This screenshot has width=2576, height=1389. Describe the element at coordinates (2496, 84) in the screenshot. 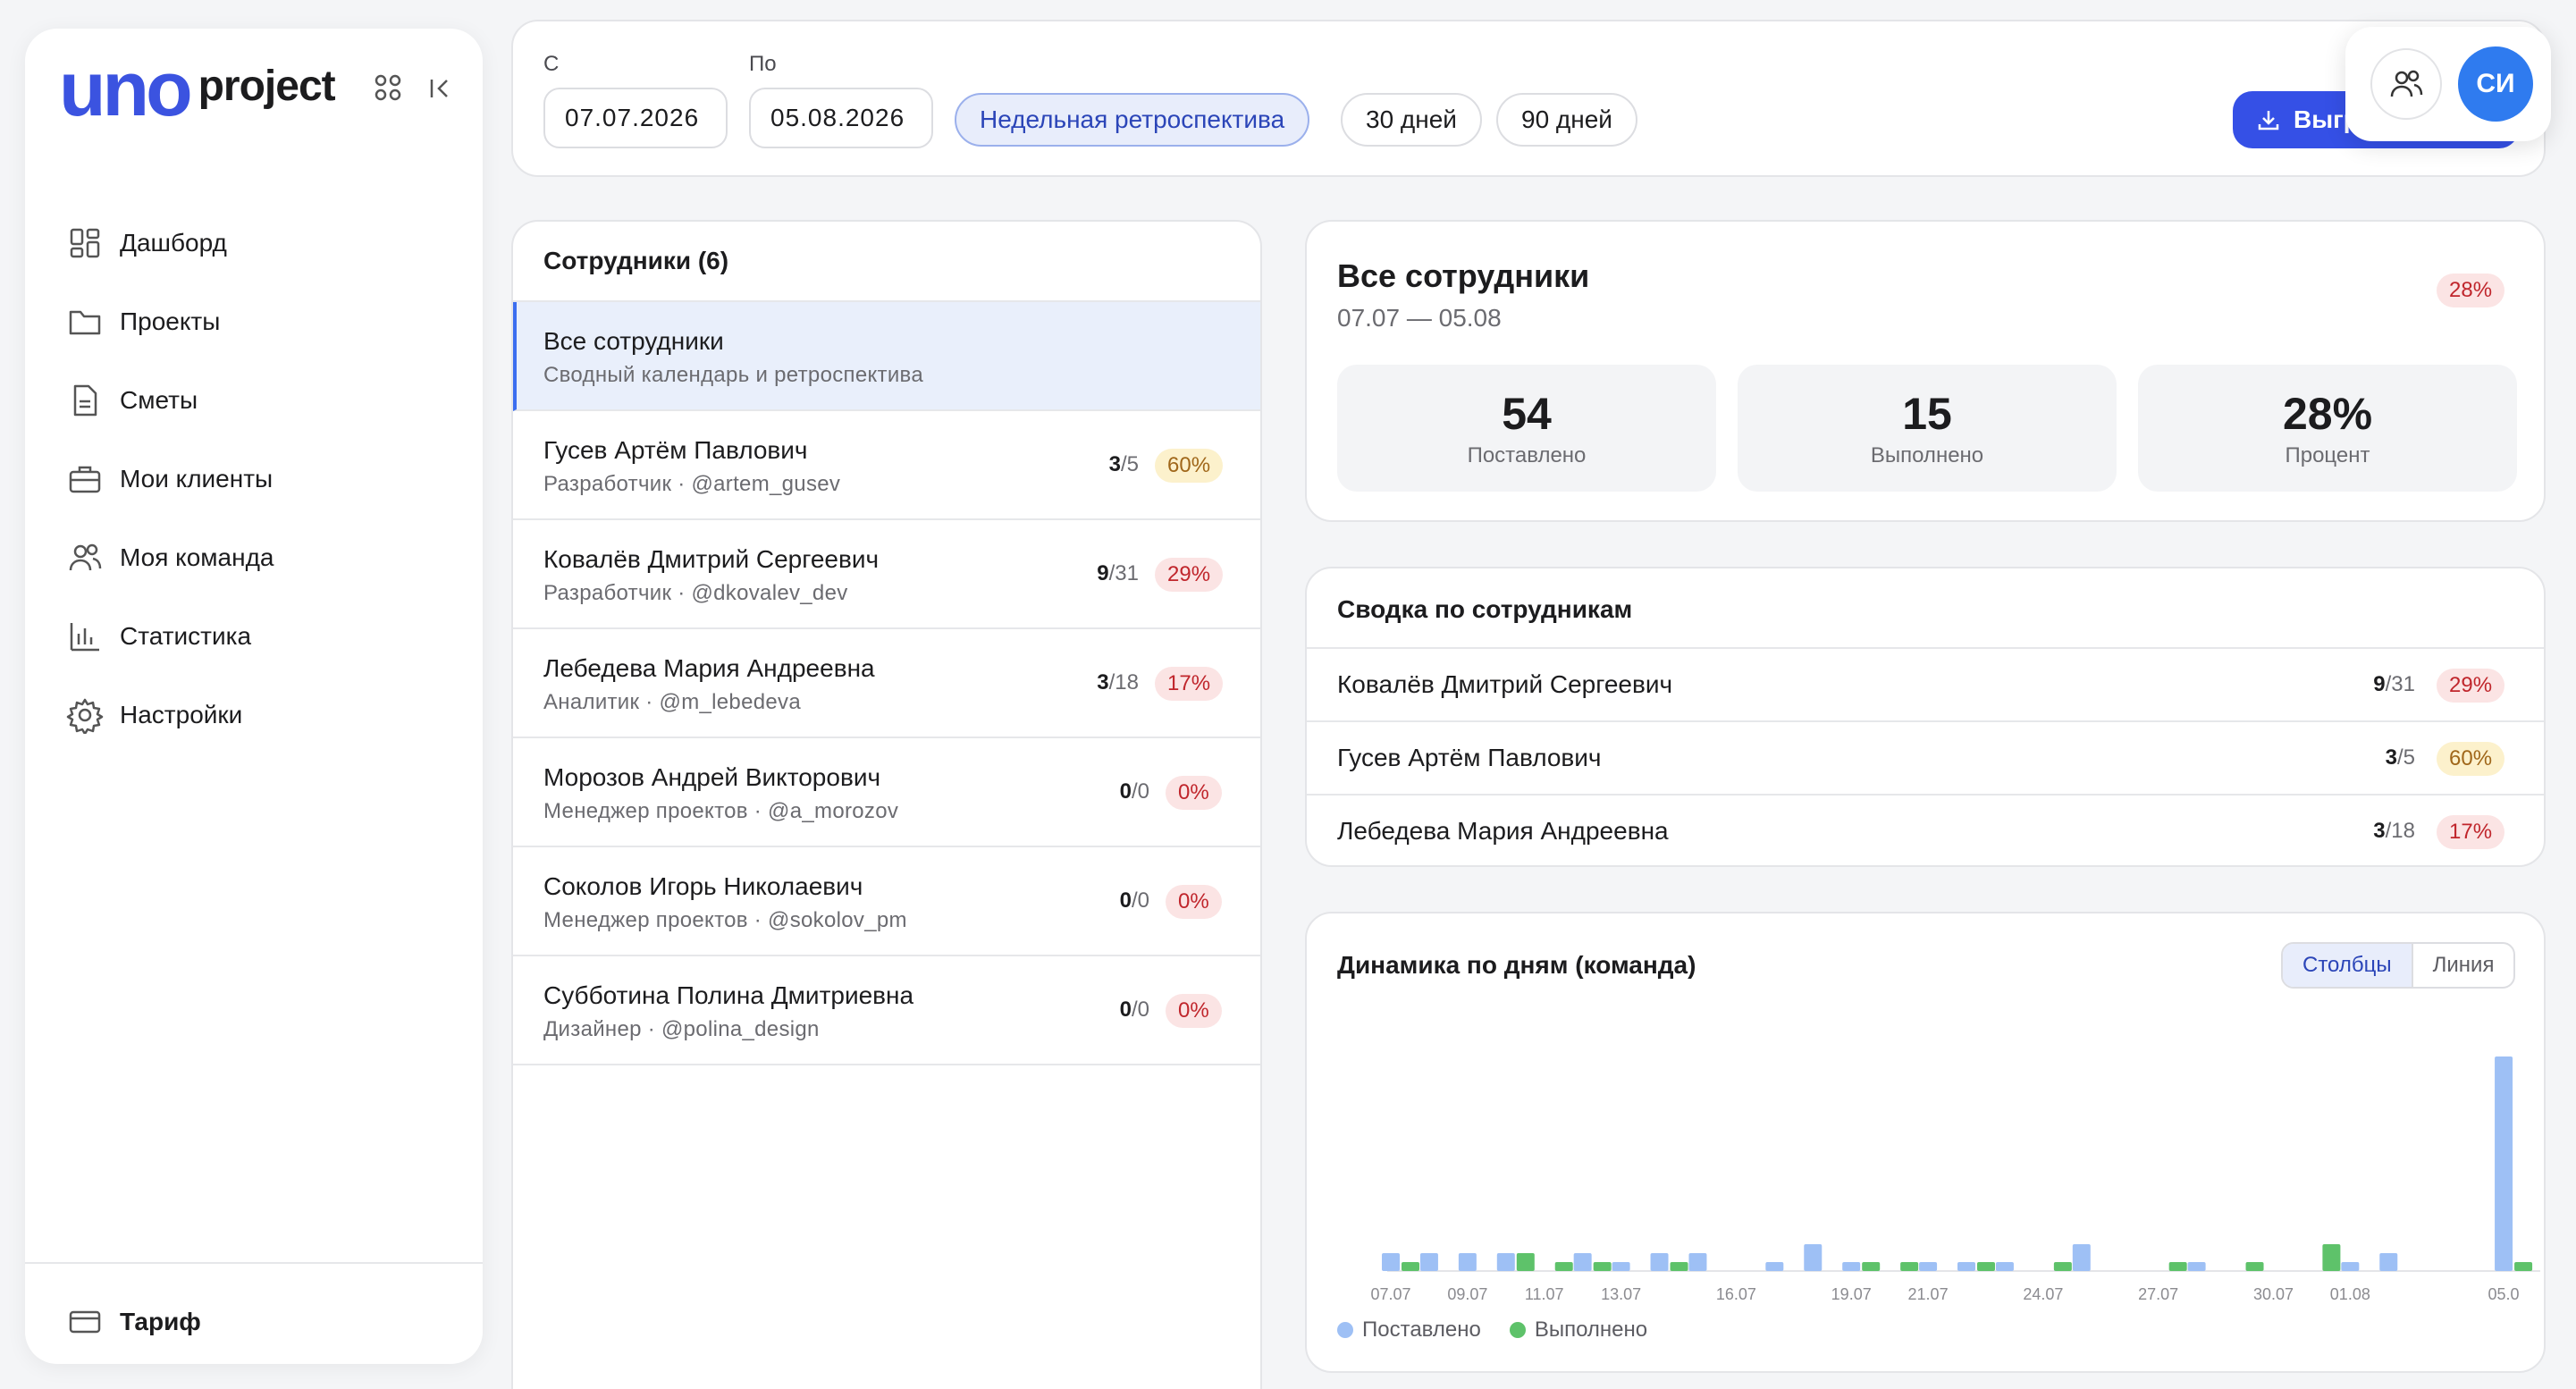

I see `avatar: СИ` at that location.